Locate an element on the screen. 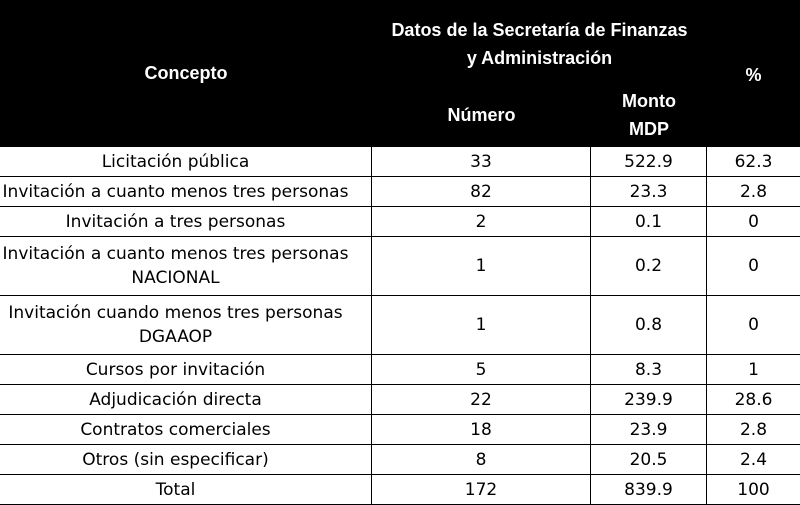 The width and height of the screenshot is (800, 505). cell-concepto-line1: Invitación a cuanto menos tres personas is located at coordinates (175, 254).